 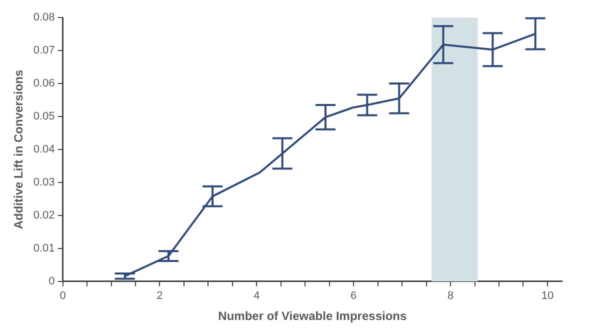 I want to click on y-tick-label: 0.07, so click(x=44, y=50).